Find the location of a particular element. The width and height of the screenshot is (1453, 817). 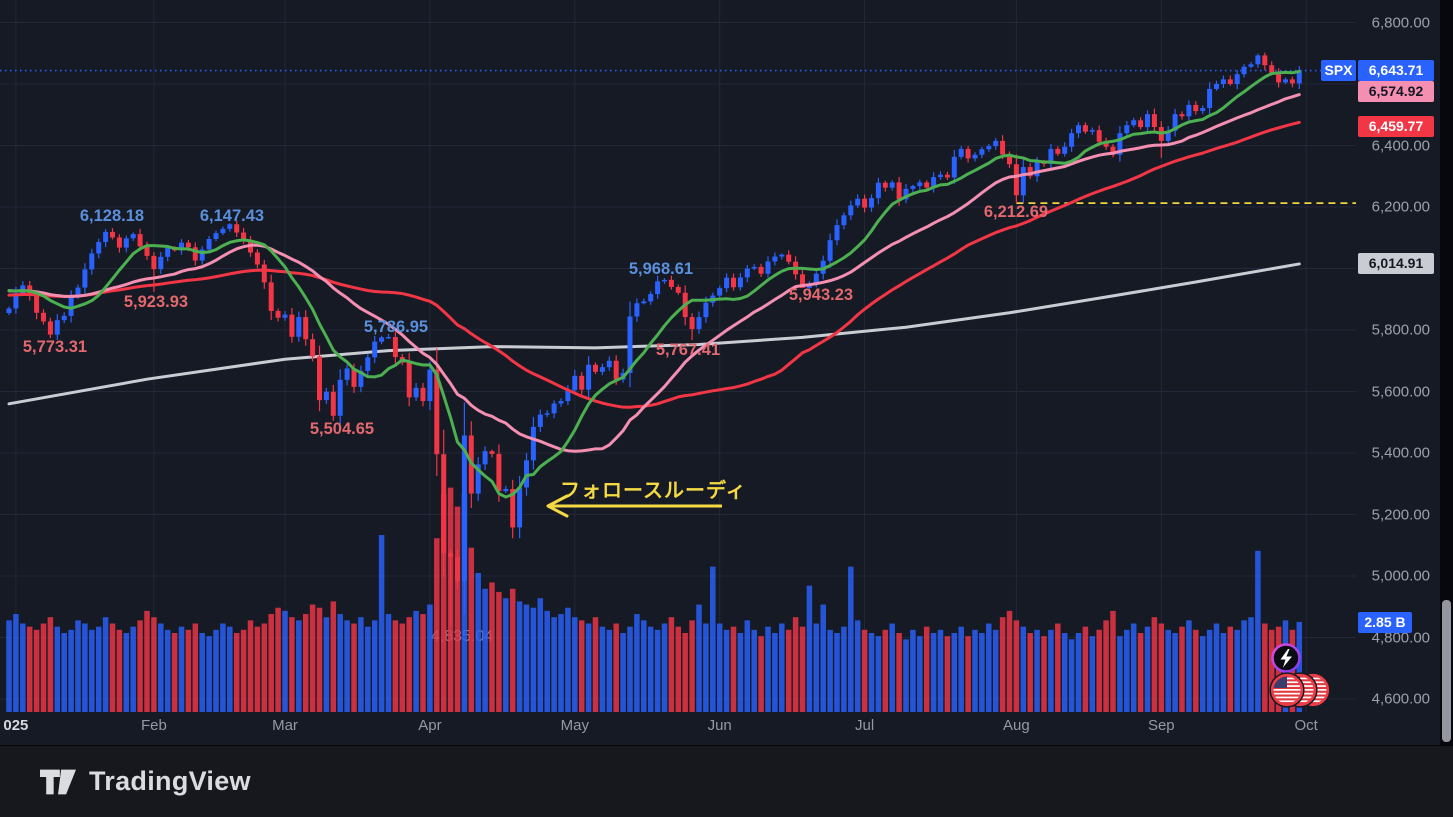

sma200-price-badge: 6,014.91 is located at coordinates (1396, 263).